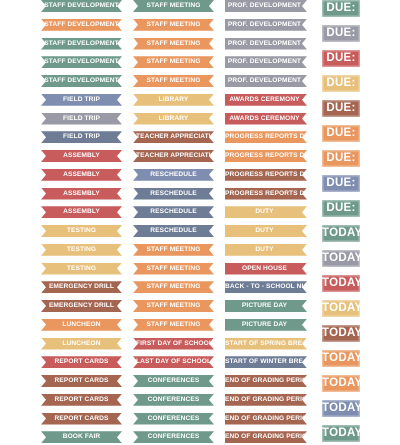 The width and height of the screenshot is (400, 445). Describe the element at coordinates (81, 437) in the screenshot. I see `planner-sticker: BOOK FAIR` at that location.